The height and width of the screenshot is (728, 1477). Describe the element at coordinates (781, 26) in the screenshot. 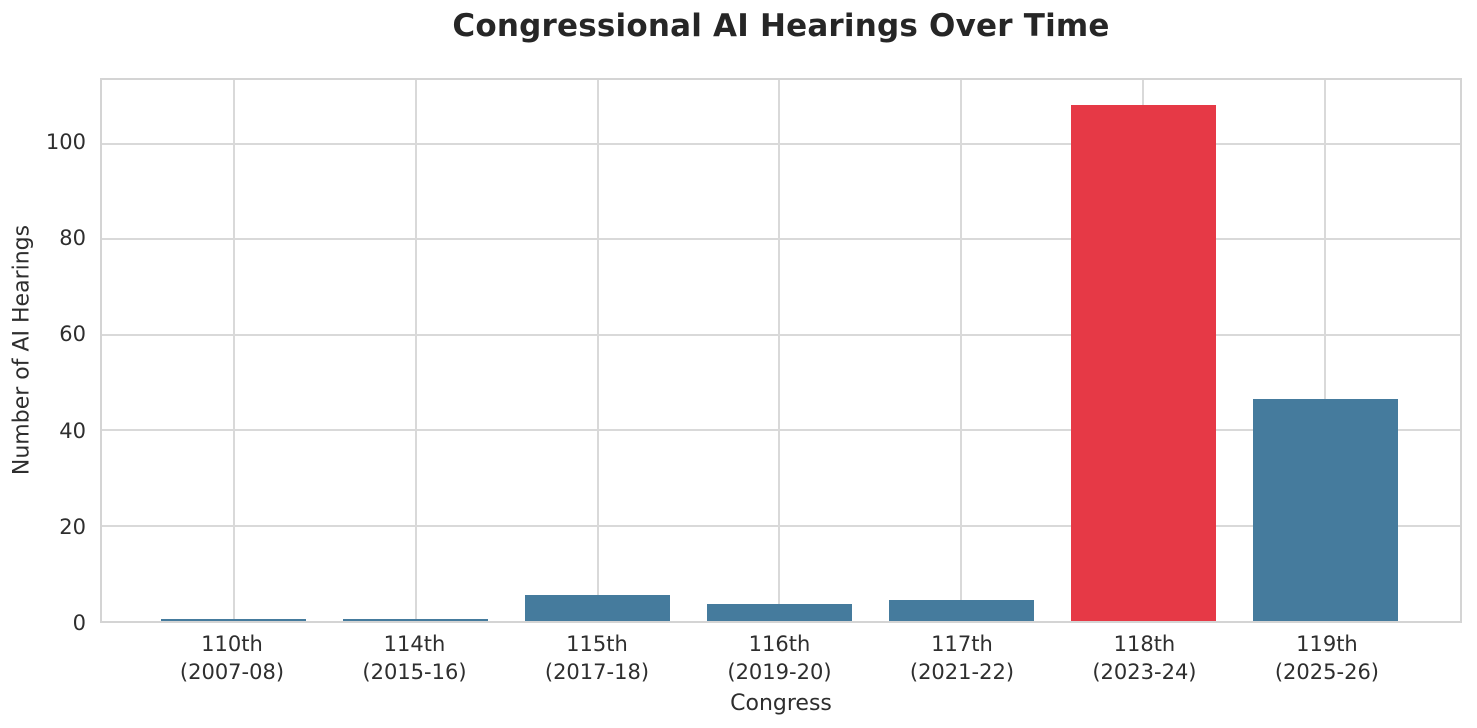

I see `chart-title: Congressional AI Hearings Over Time` at that location.